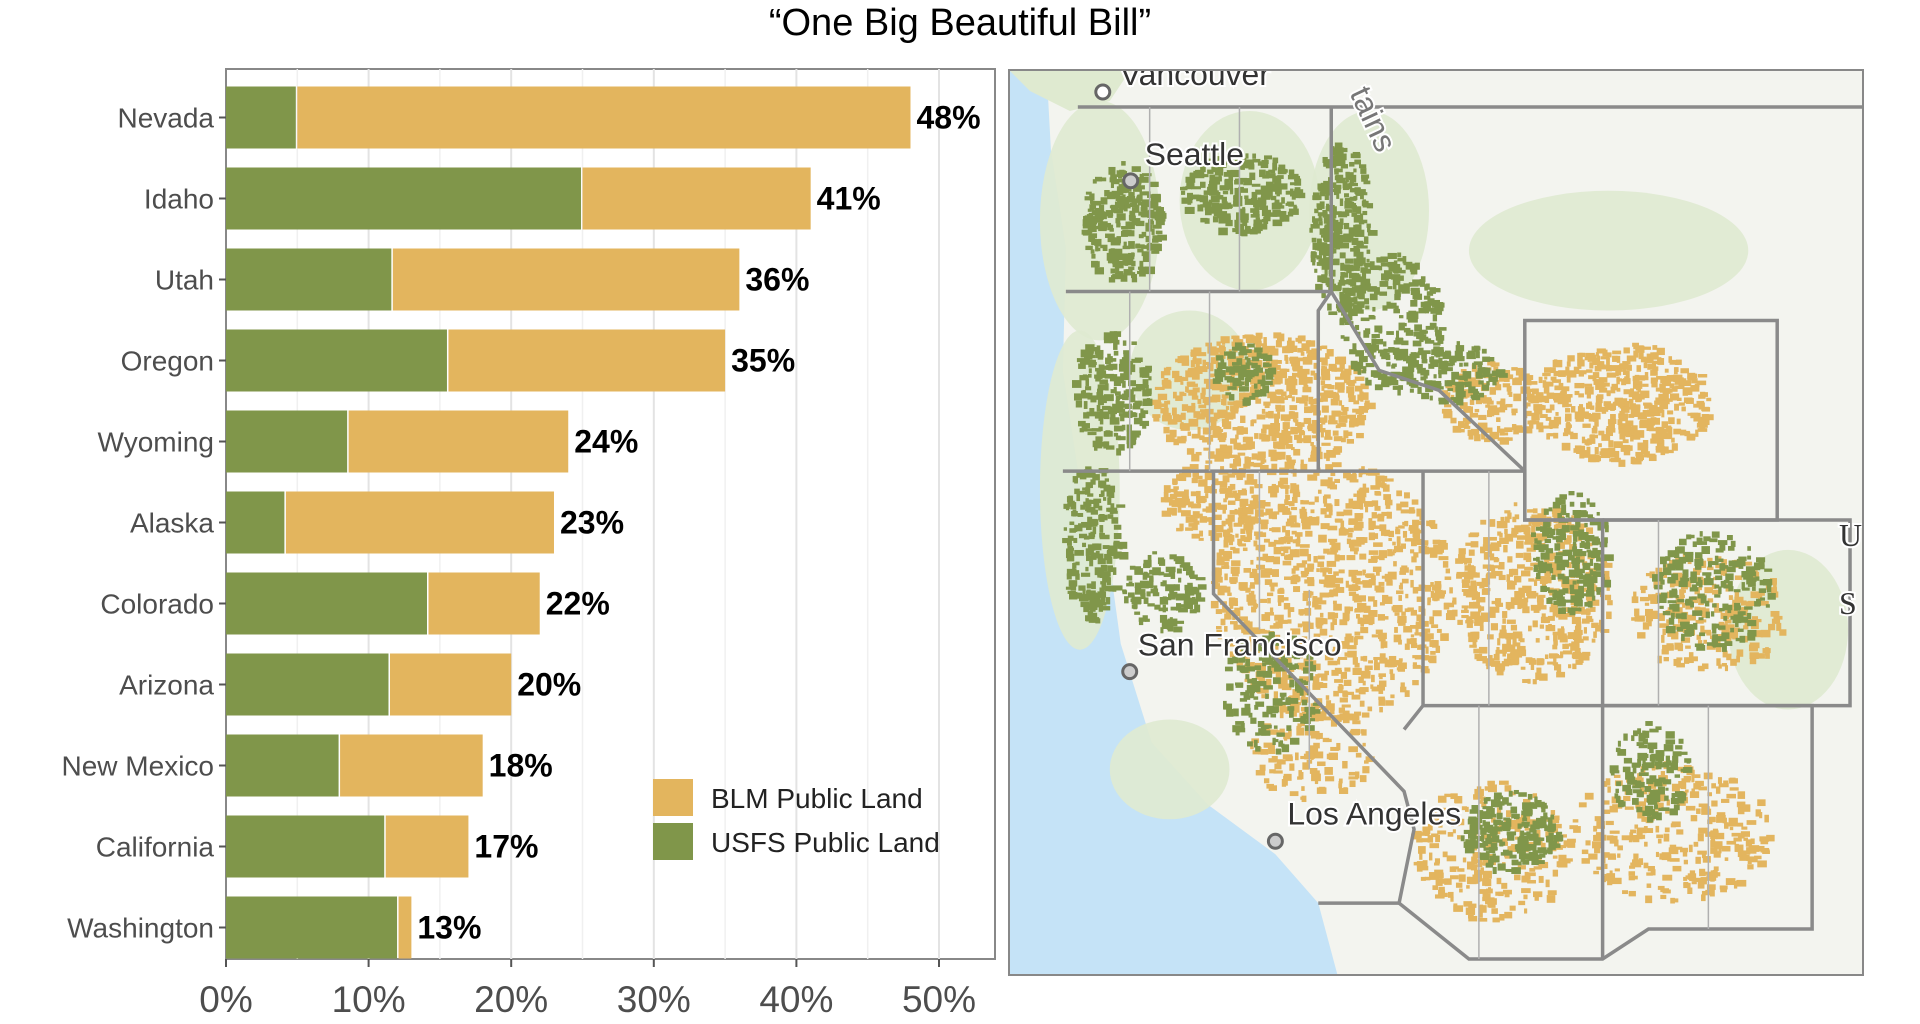  Describe the element at coordinates (155, 847) in the screenshot. I see `y-tick-label: California` at that location.